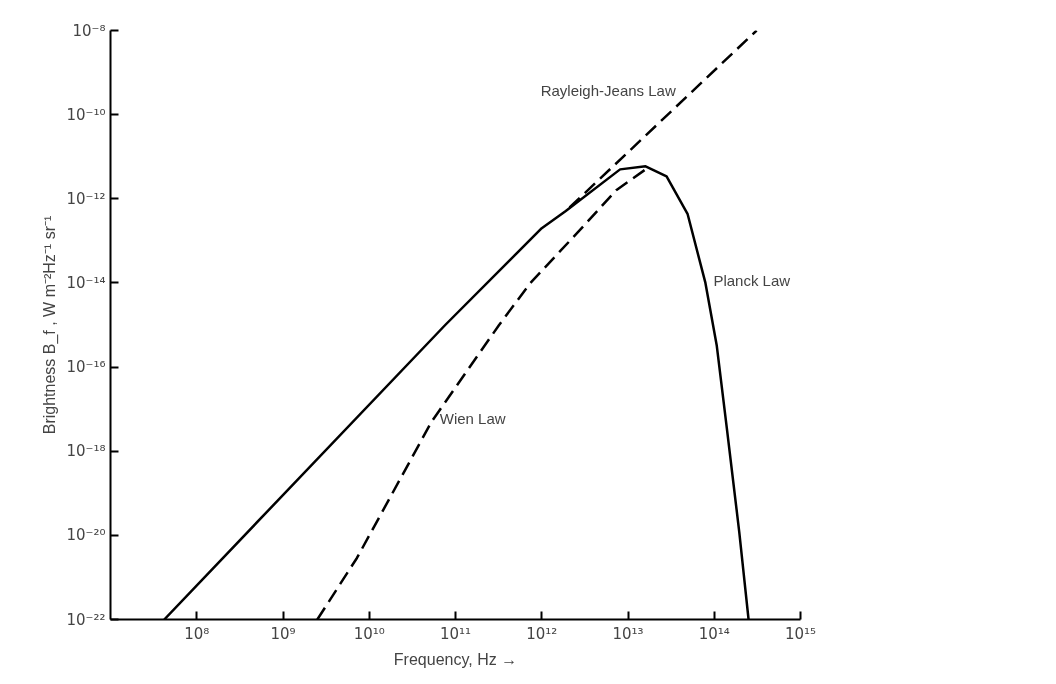  Describe the element at coordinates (86, 451) in the screenshot. I see `y-tick-label: 10⁻¹⁸` at that location.